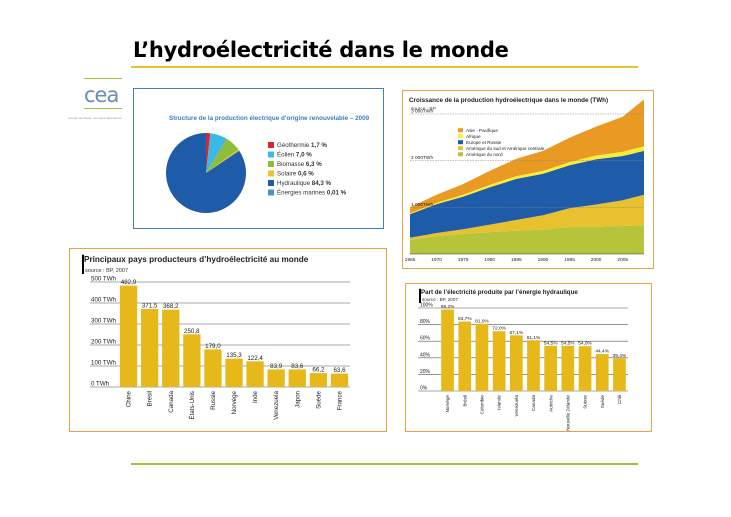 This screenshot has height=517, width=731. What do you see at coordinates (291, 164) in the screenshot?
I see `legend-entry-name: Biomasse` at bounding box center [291, 164].